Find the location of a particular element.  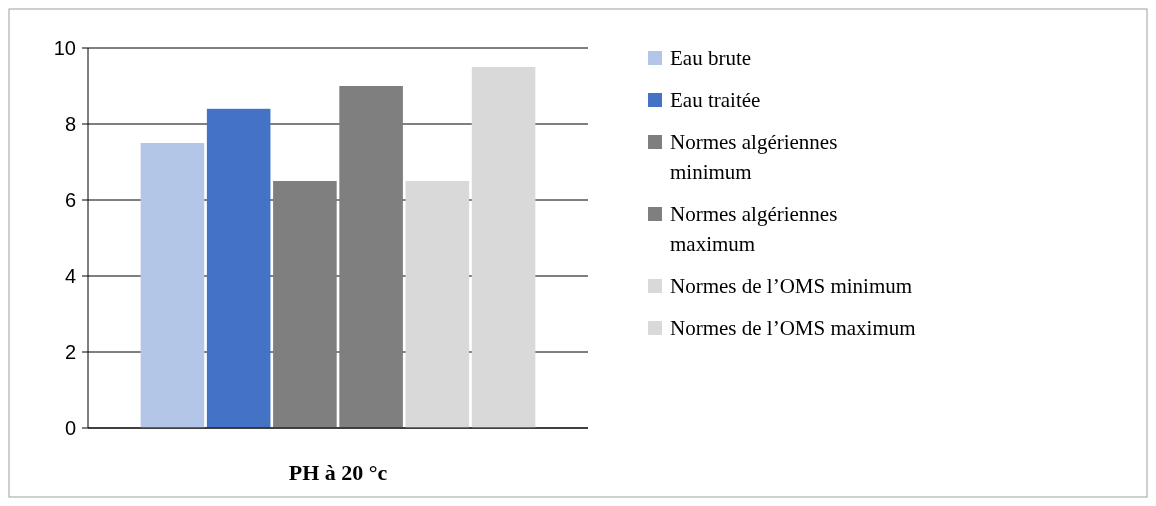

legend-label: Normes de l’OMS minimum is located at coordinates (791, 286).